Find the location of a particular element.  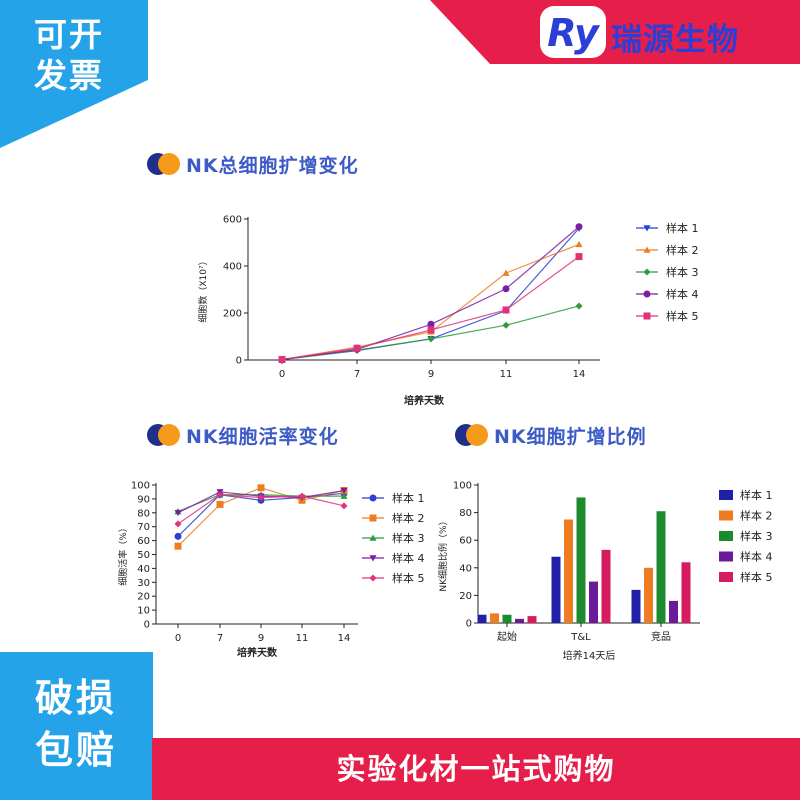

brand-band is located at coordinates (615, 32).